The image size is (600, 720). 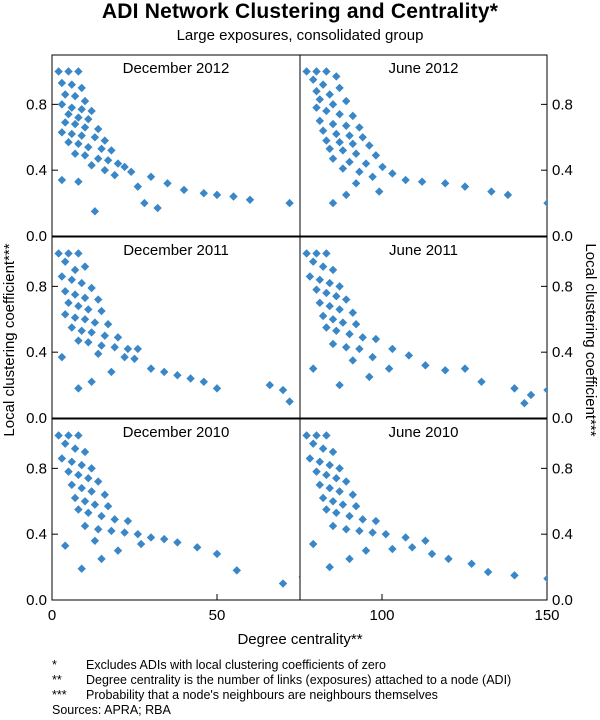 I want to click on series-points, so click(x=424, y=328).